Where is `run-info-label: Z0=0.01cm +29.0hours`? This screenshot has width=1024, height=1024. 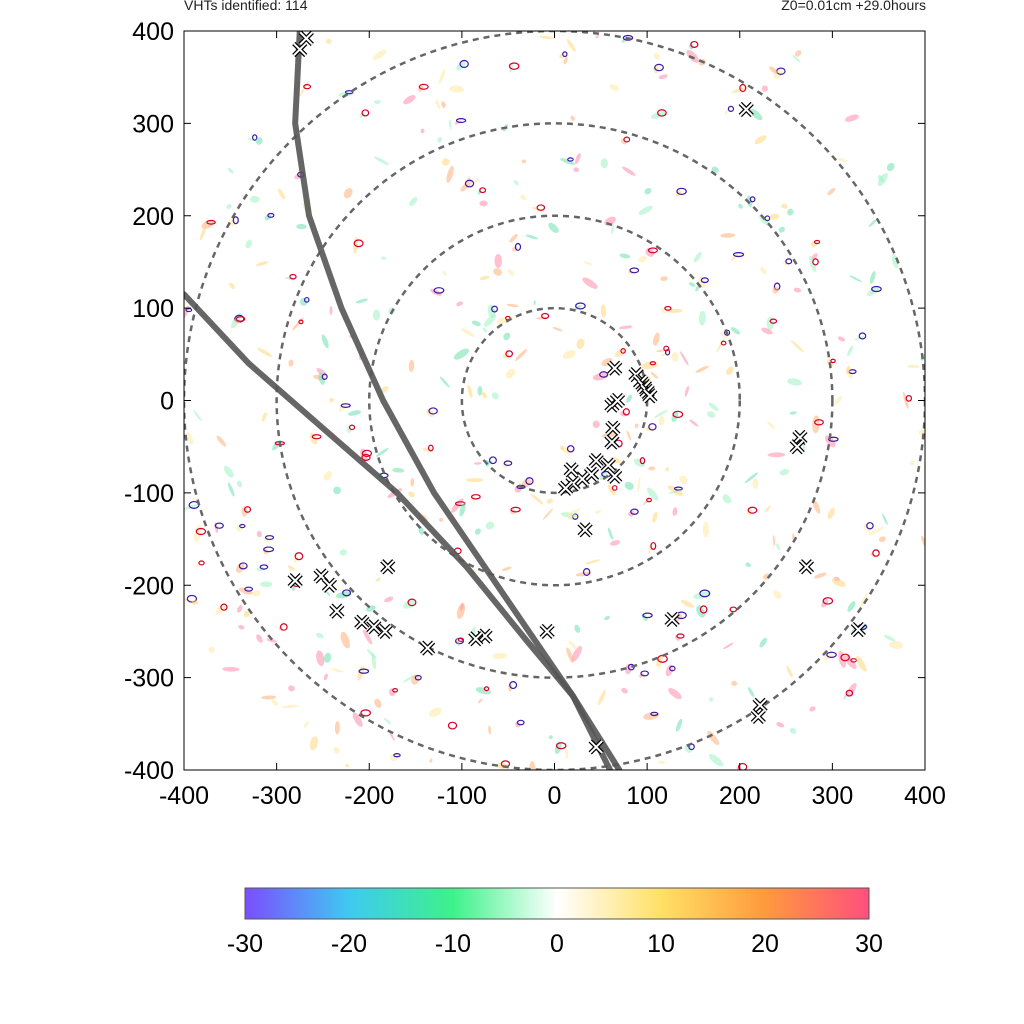 run-info-label: Z0=0.01cm +29.0hours is located at coordinates (853, 6).